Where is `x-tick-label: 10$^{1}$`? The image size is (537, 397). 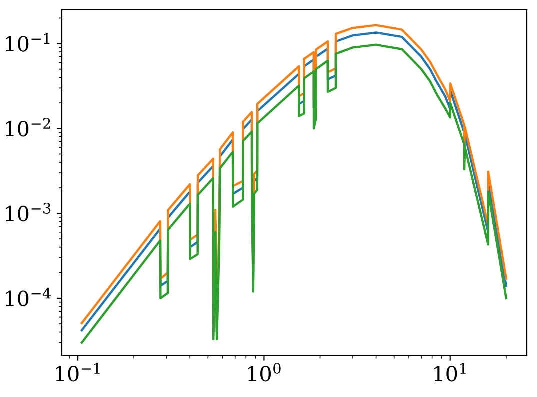
x-tick-label: 10$^{1}$ is located at coordinates (450, 372).